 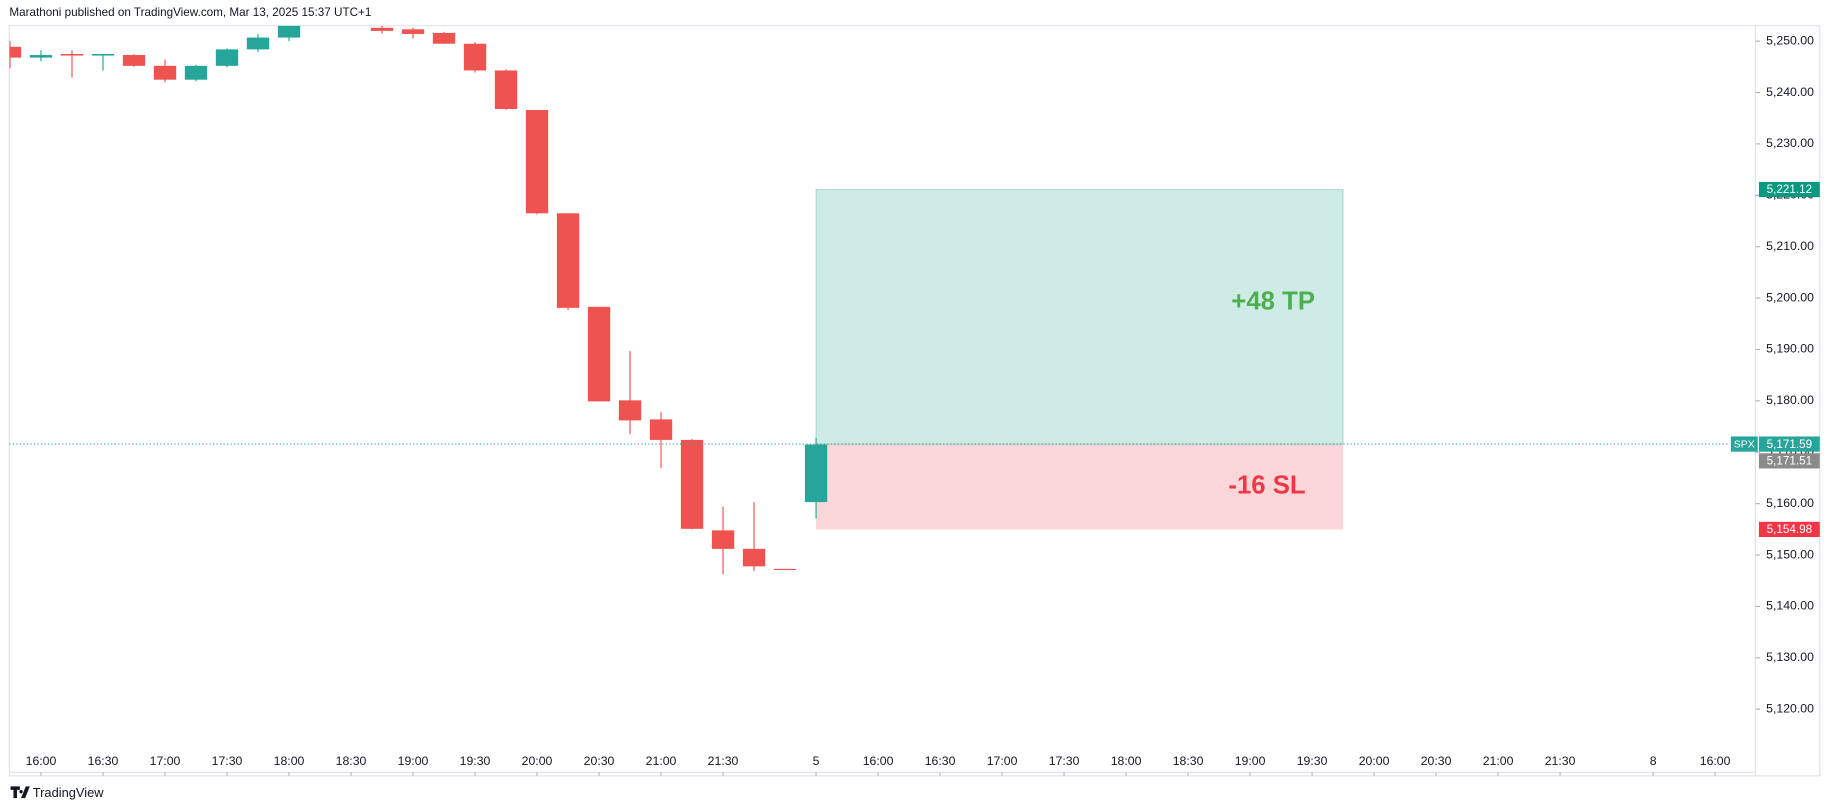 I want to click on y-tick-label: 5,210.00, so click(x=1790, y=246).